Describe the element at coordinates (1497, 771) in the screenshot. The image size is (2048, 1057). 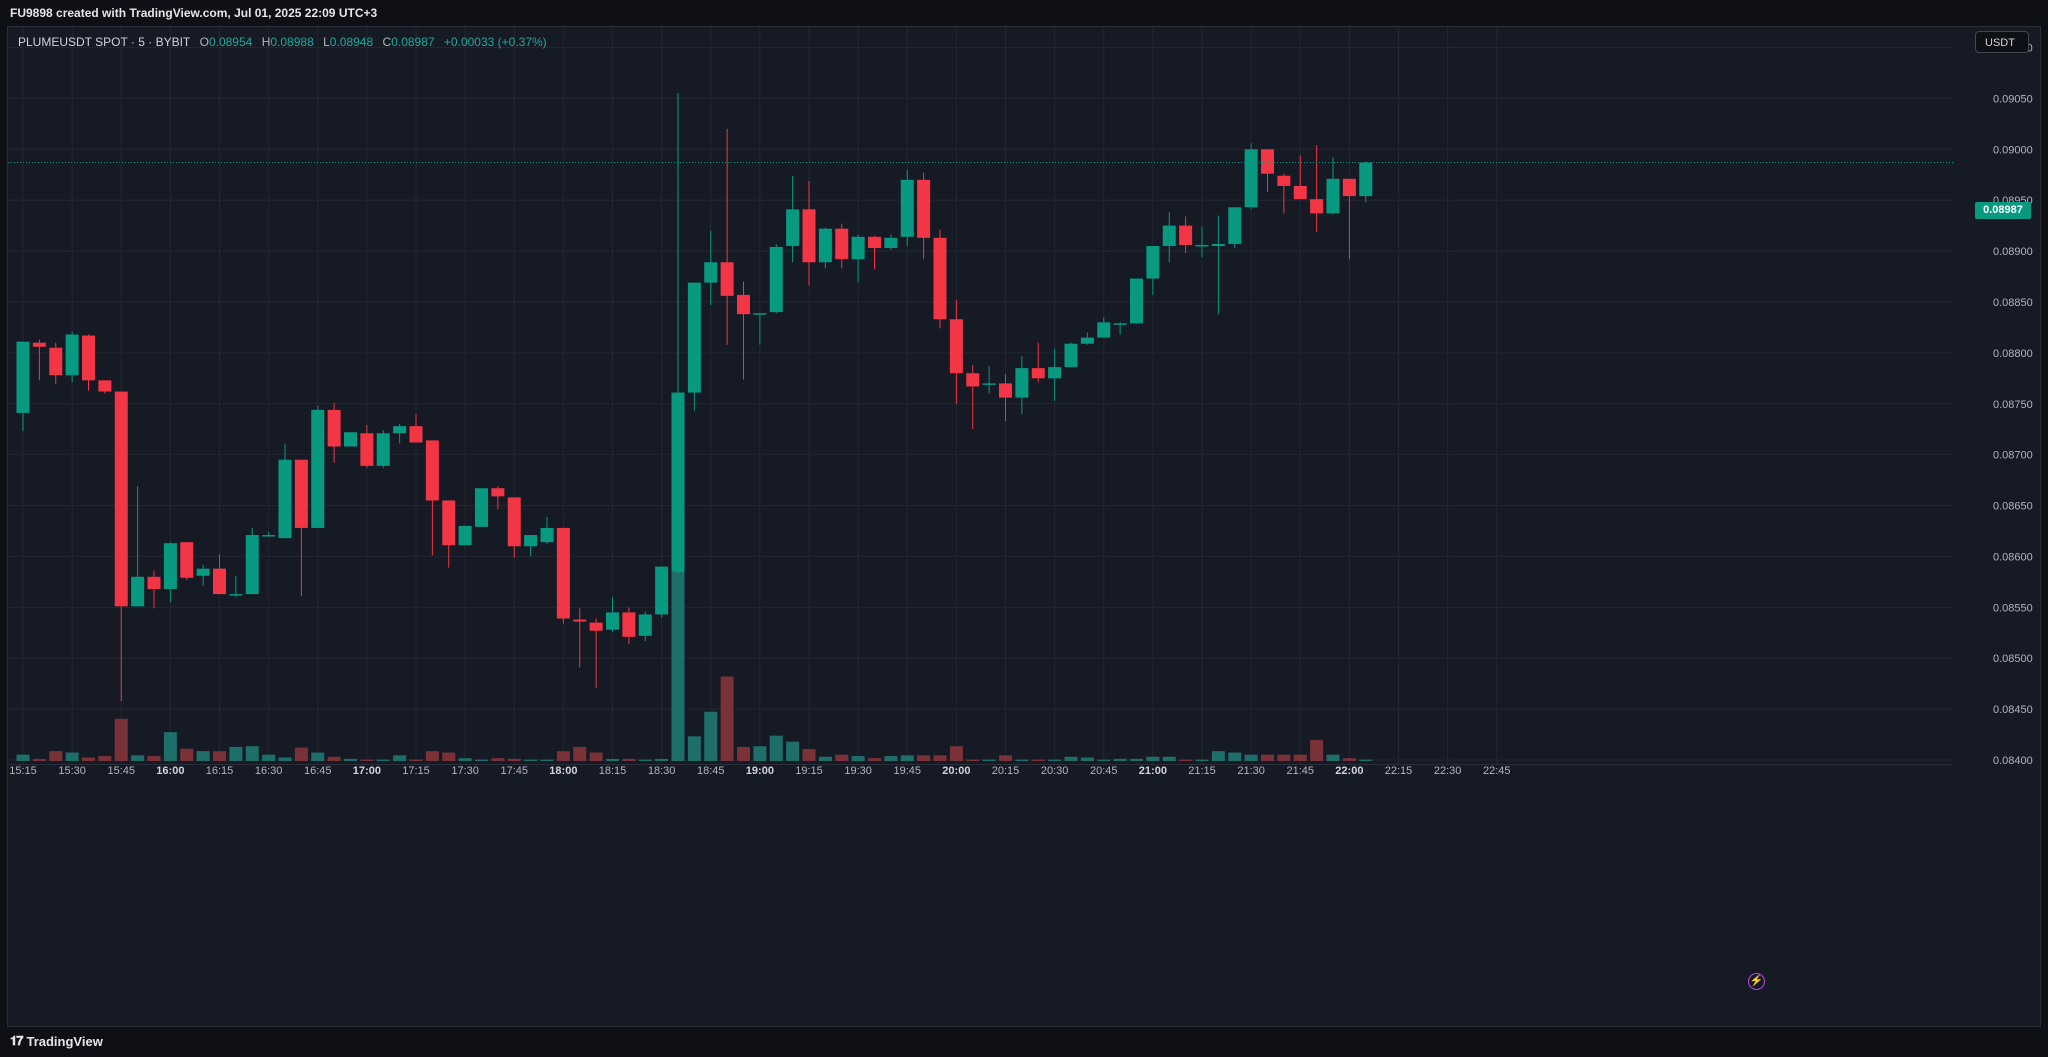
I see `time-axis-label: 22:45` at that location.